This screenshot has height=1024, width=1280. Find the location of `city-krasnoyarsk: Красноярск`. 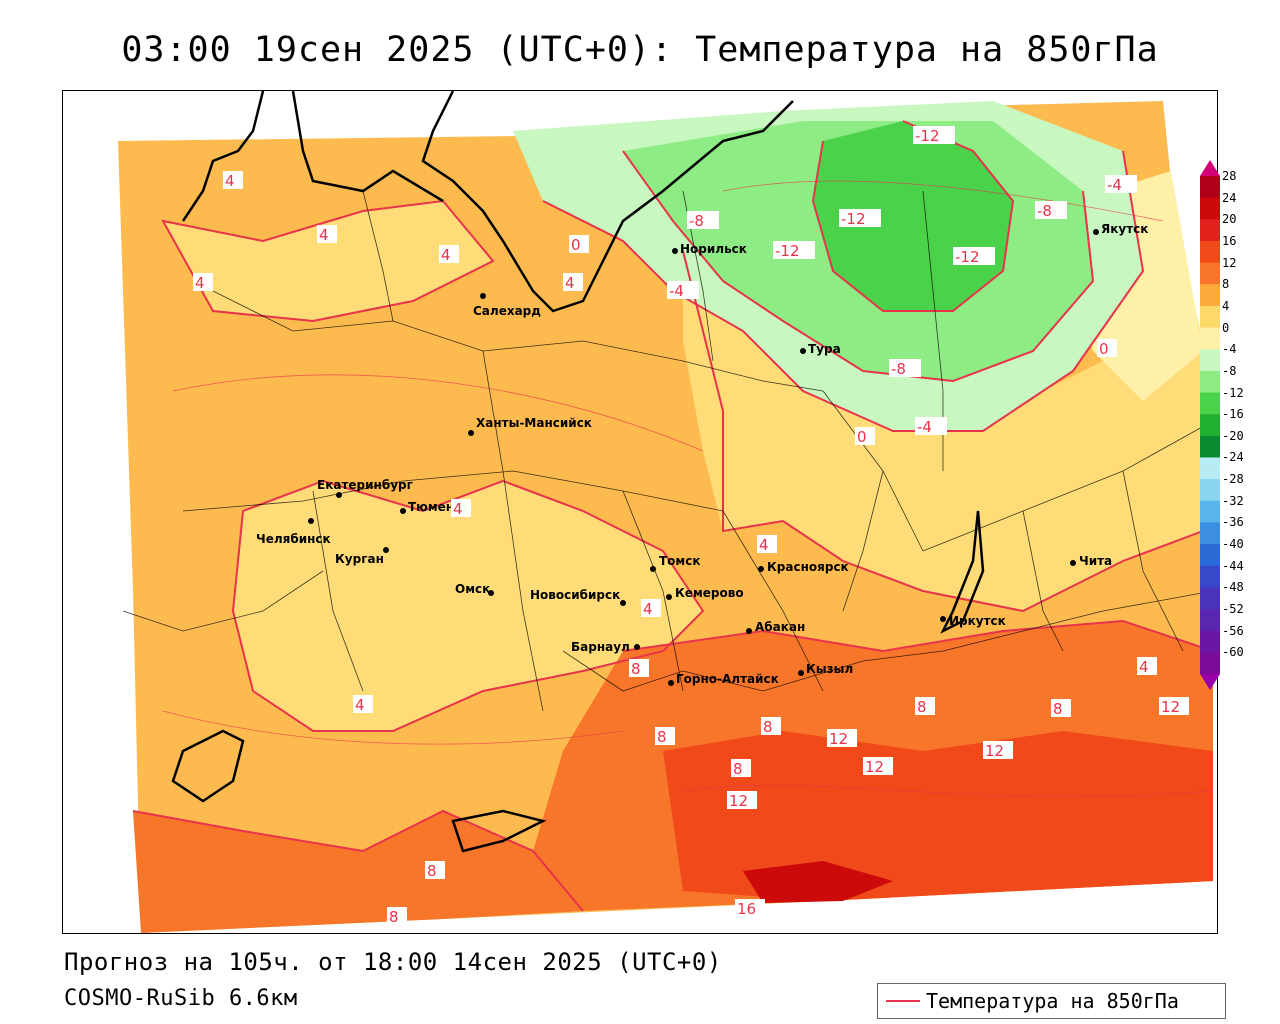

city-krasnoyarsk: Красноярск is located at coordinates (803, 567).